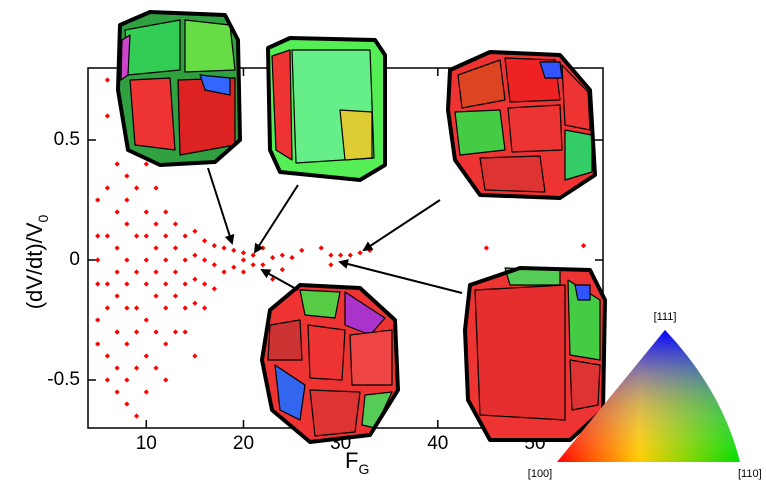 This screenshot has height=483, width=766. Describe the element at coordinates (243, 443) in the screenshot. I see `x-tick-label: 20` at that location.